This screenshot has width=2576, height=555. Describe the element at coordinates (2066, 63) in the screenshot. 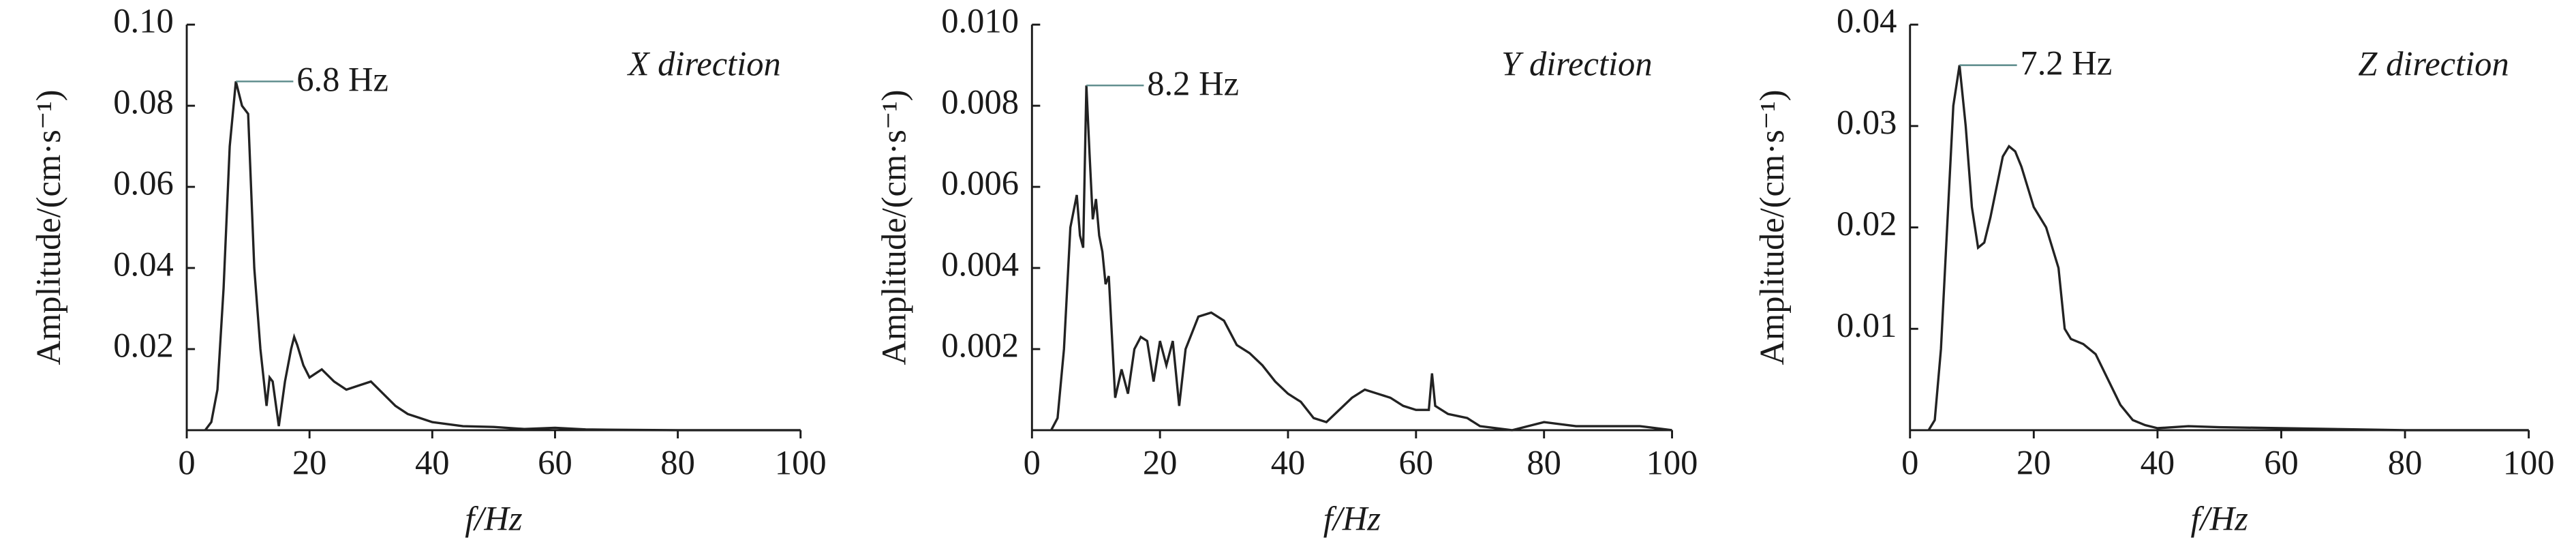

I see `peak-label: 7.2 Hz` at that location.